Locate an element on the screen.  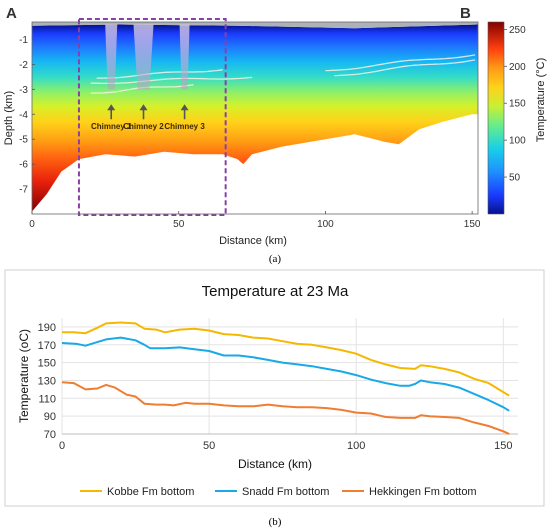
chart-b-y-tick-label: 130 is located at coordinates (47, 381).